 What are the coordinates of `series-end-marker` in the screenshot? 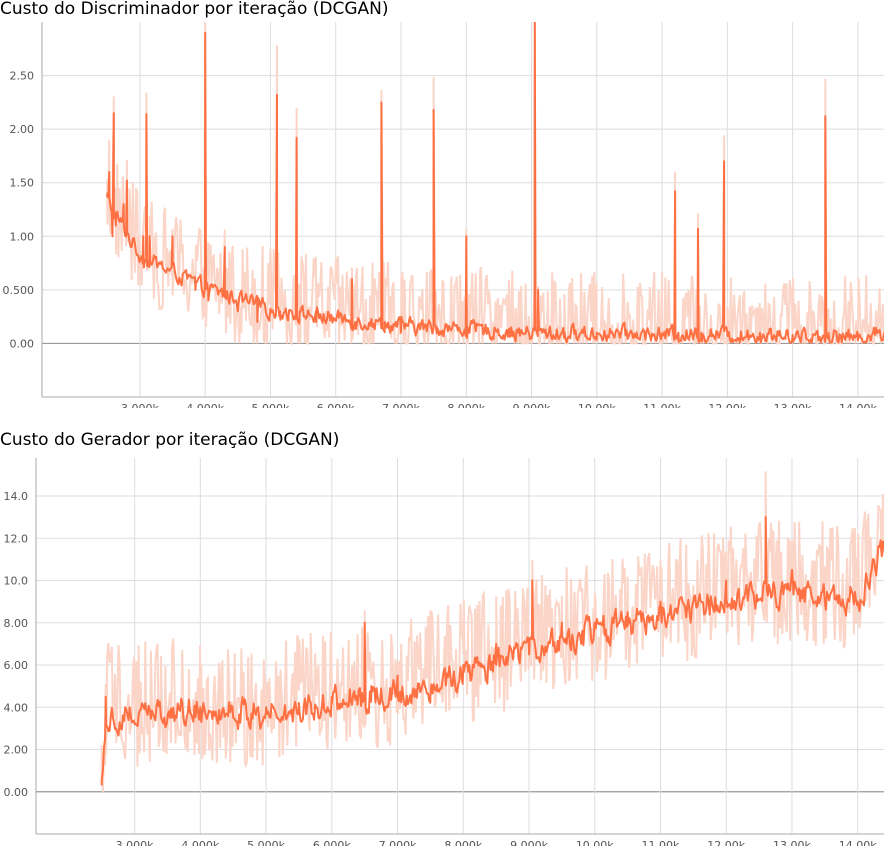 It's located at (881, 544).